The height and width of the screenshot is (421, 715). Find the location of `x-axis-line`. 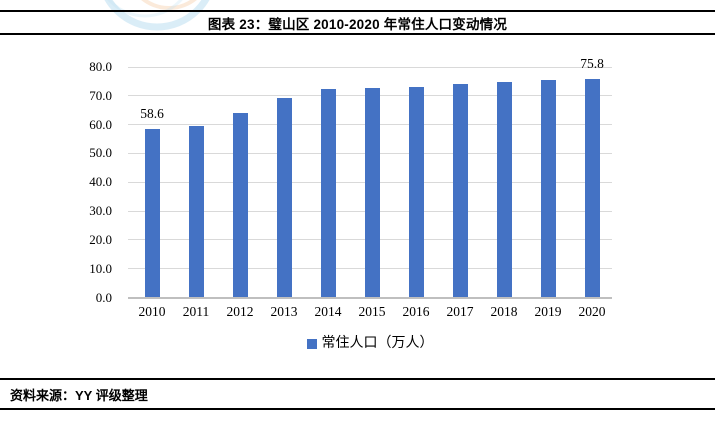

x-axis-line is located at coordinates (370, 298).